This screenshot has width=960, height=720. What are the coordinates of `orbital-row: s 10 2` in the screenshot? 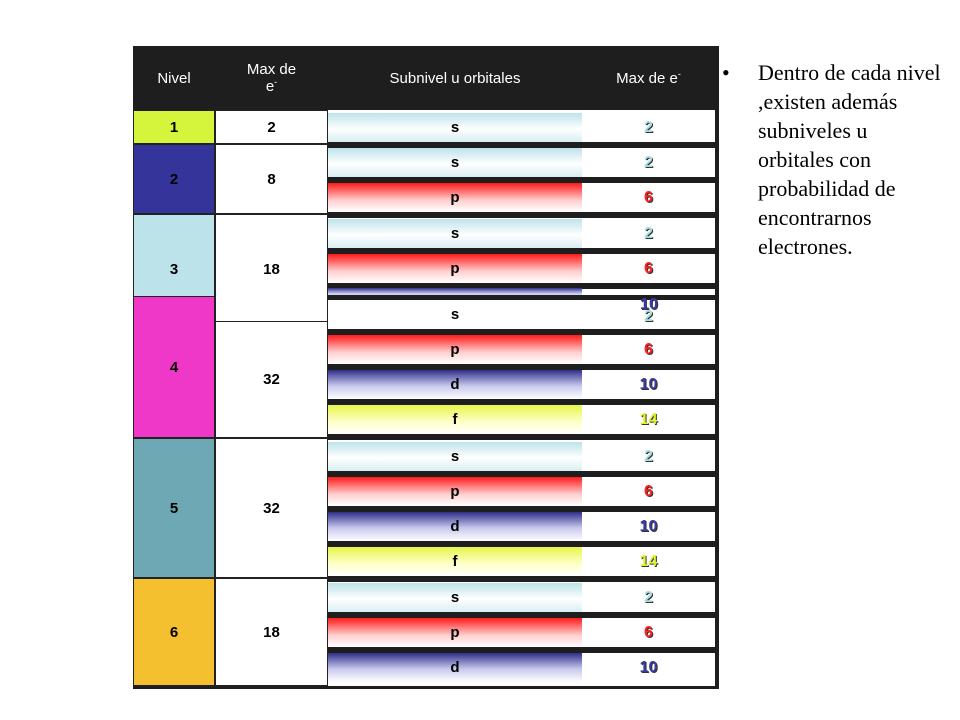 It's located at (521, 312).